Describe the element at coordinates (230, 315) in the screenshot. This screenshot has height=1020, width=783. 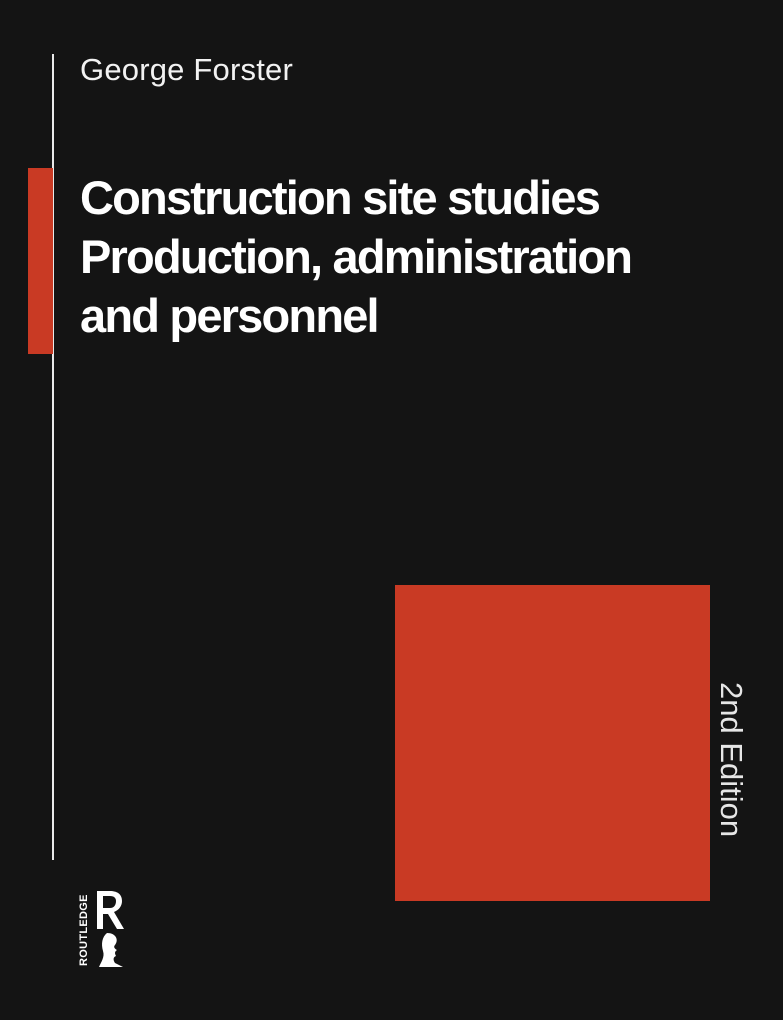
I see `title-line-3: and personnel` at that location.